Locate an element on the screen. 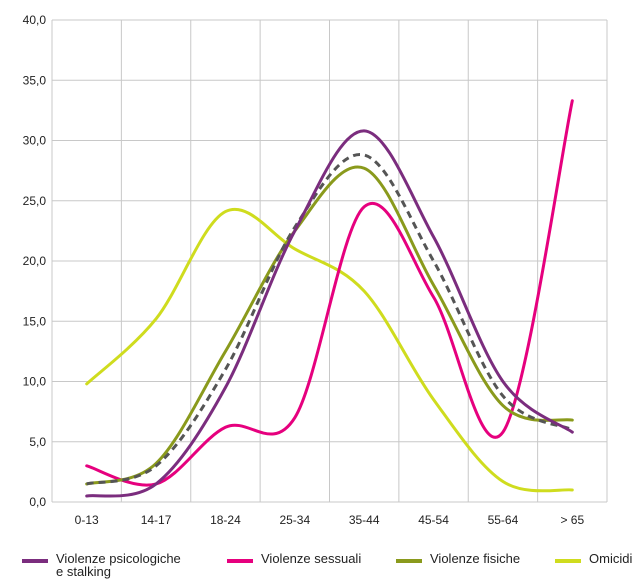  y-tick-label: 25,0 is located at coordinates (35, 201).